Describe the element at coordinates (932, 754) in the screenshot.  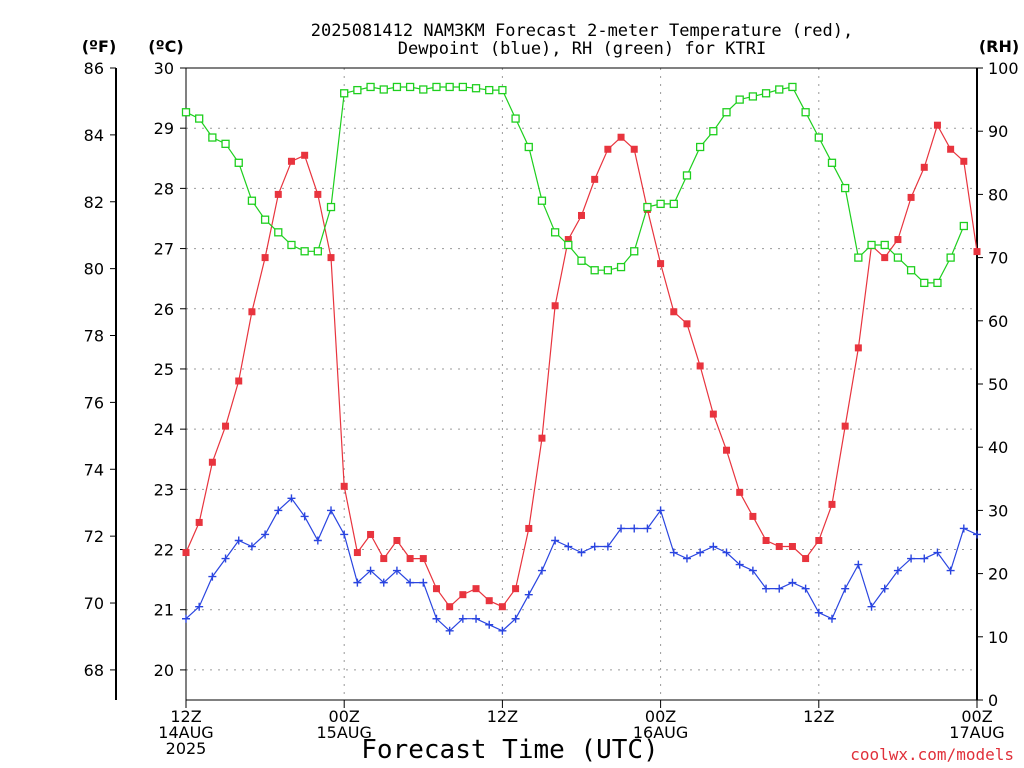
I see `credit-link: coolwx.com/models` at that location.